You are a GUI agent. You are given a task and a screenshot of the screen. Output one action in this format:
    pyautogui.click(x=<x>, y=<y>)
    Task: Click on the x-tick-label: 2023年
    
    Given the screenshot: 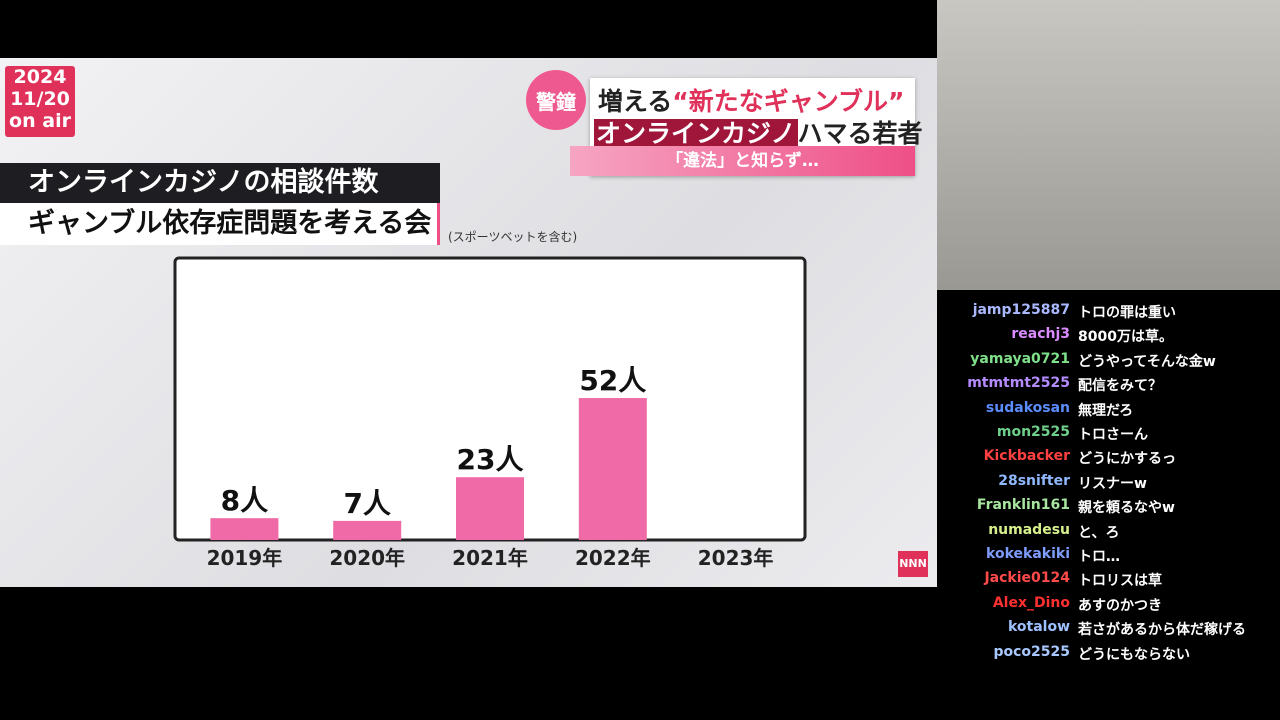 What is the action you would take?
    pyautogui.click(x=736, y=558)
    